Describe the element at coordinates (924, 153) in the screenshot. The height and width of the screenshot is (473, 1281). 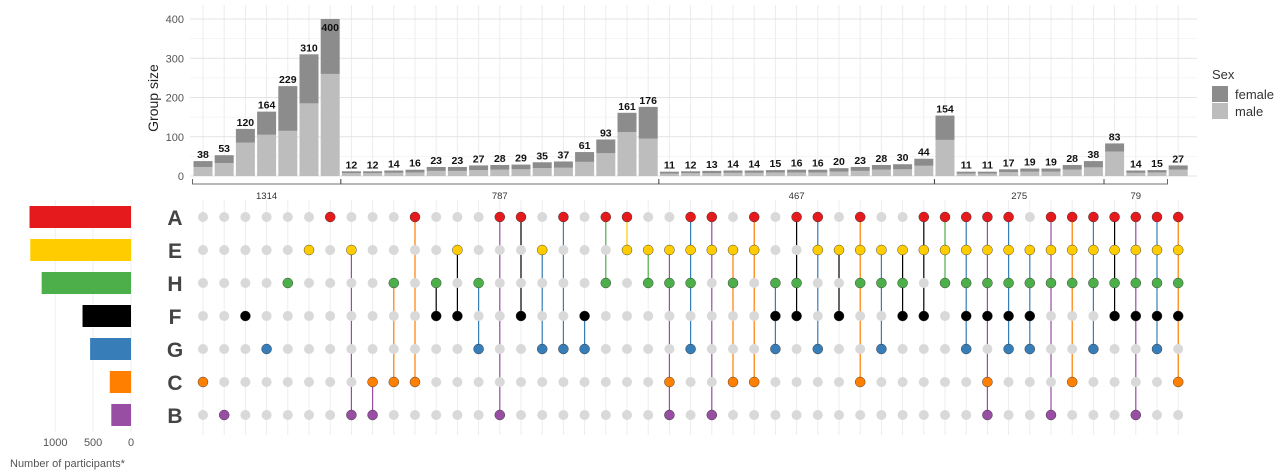
I see `bar-value-label: 44` at that location.